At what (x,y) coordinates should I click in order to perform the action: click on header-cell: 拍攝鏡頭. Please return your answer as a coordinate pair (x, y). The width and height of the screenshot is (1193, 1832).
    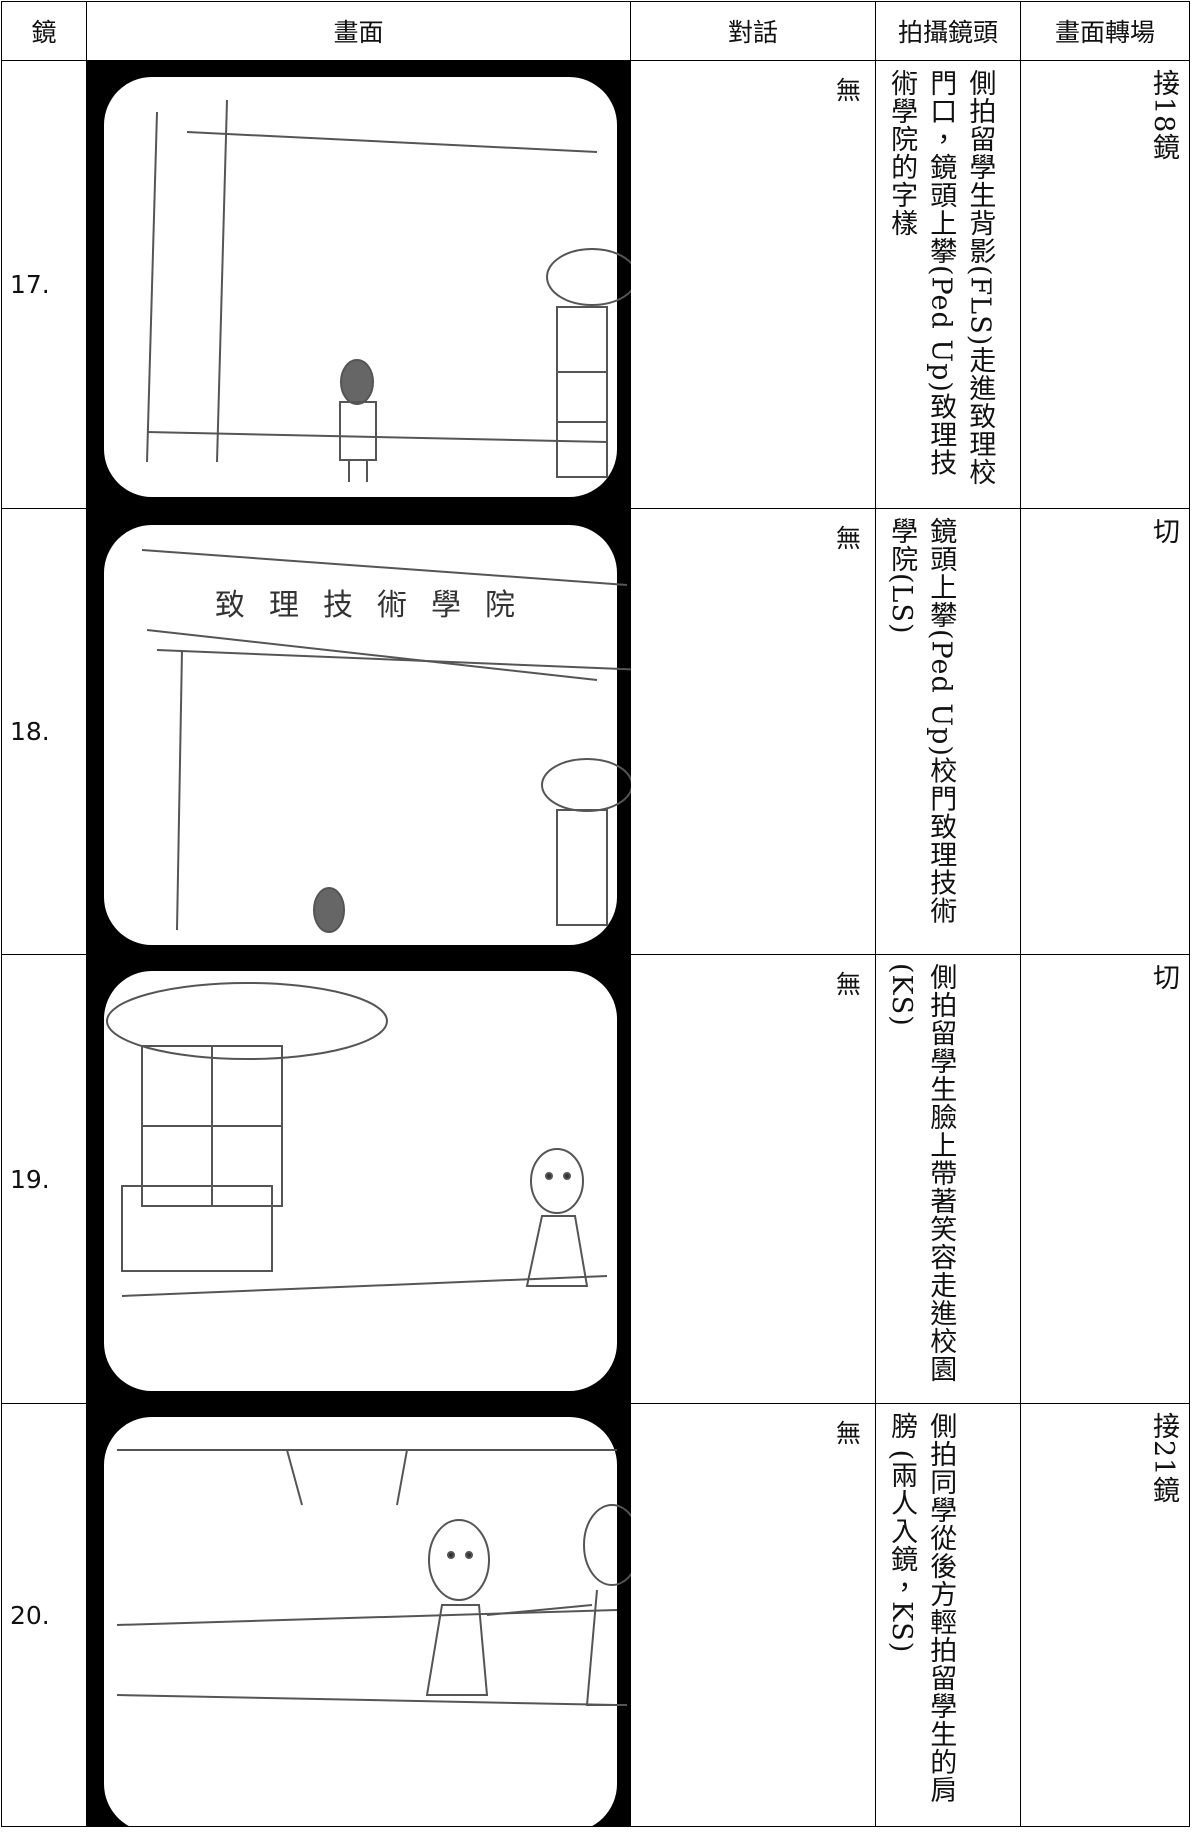
    Looking at the image, I should click on (948, 31).